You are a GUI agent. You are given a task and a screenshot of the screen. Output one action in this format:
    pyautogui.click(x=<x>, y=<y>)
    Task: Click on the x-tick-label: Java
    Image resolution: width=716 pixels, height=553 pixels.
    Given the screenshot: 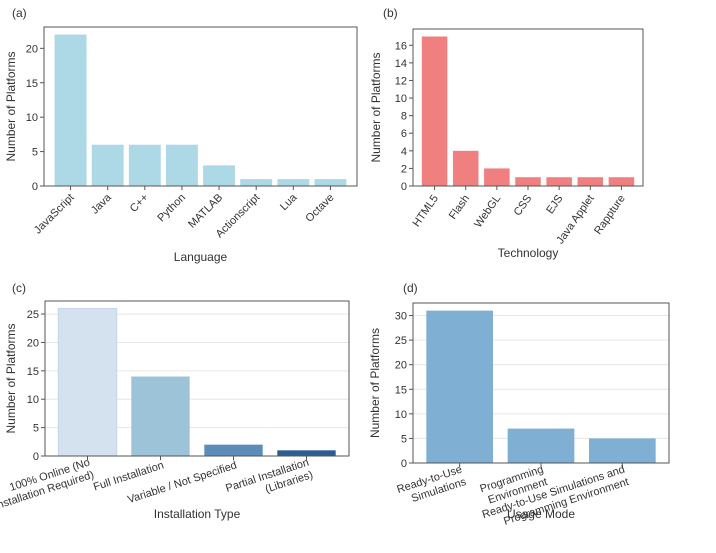 What is the action you would take?
    pyautogui.click(x=102, y=204)
    